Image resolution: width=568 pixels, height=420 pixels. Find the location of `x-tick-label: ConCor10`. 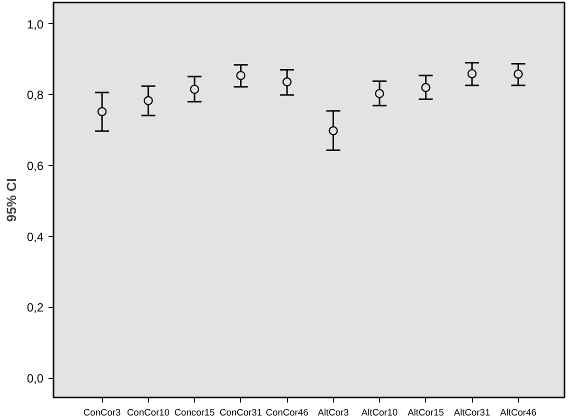

x-tick-label: ConCor10 is located at coordinates (148, 413).